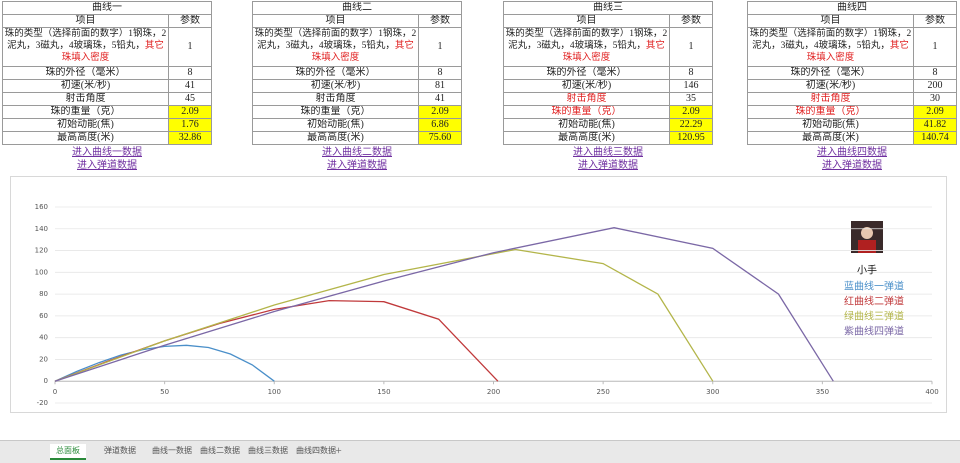  Describe the element at coordinates (867, 233) in the screenshot. I see `avatar-face` at that location.